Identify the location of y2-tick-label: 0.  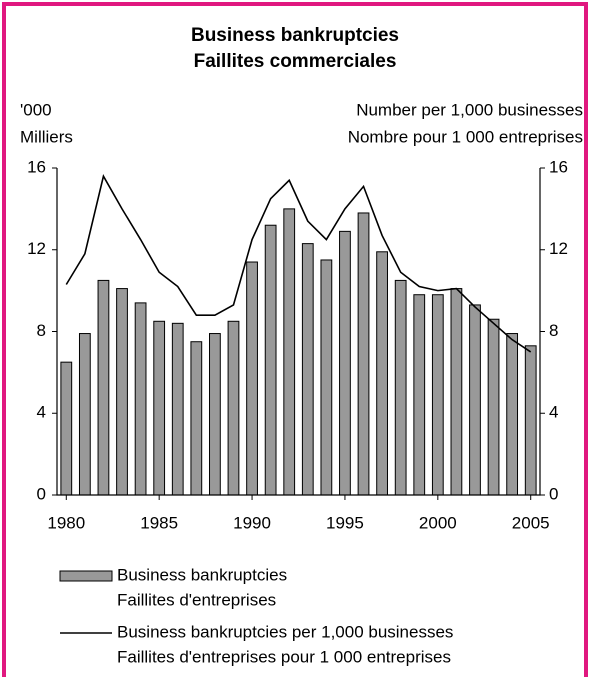
(553, 493).